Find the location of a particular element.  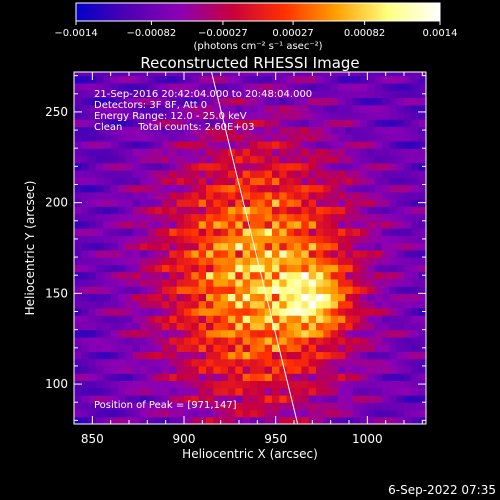

x-axis-label: Heliocentric X (arcsec) is located at coordinates (250, 454).